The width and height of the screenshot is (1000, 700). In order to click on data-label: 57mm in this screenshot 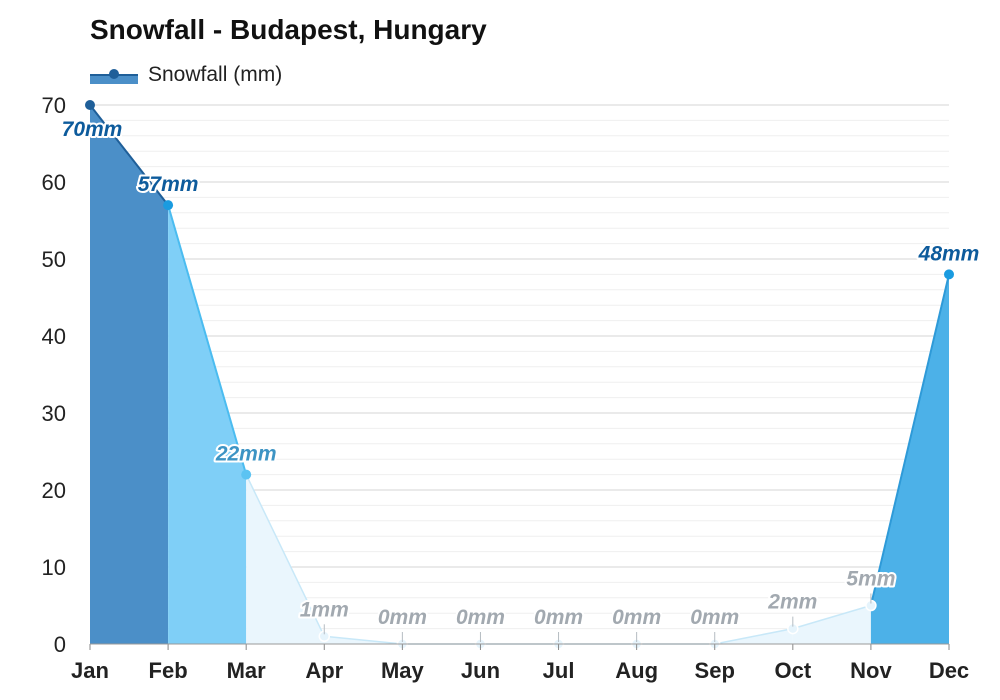, I will do `click(168, 184)`.